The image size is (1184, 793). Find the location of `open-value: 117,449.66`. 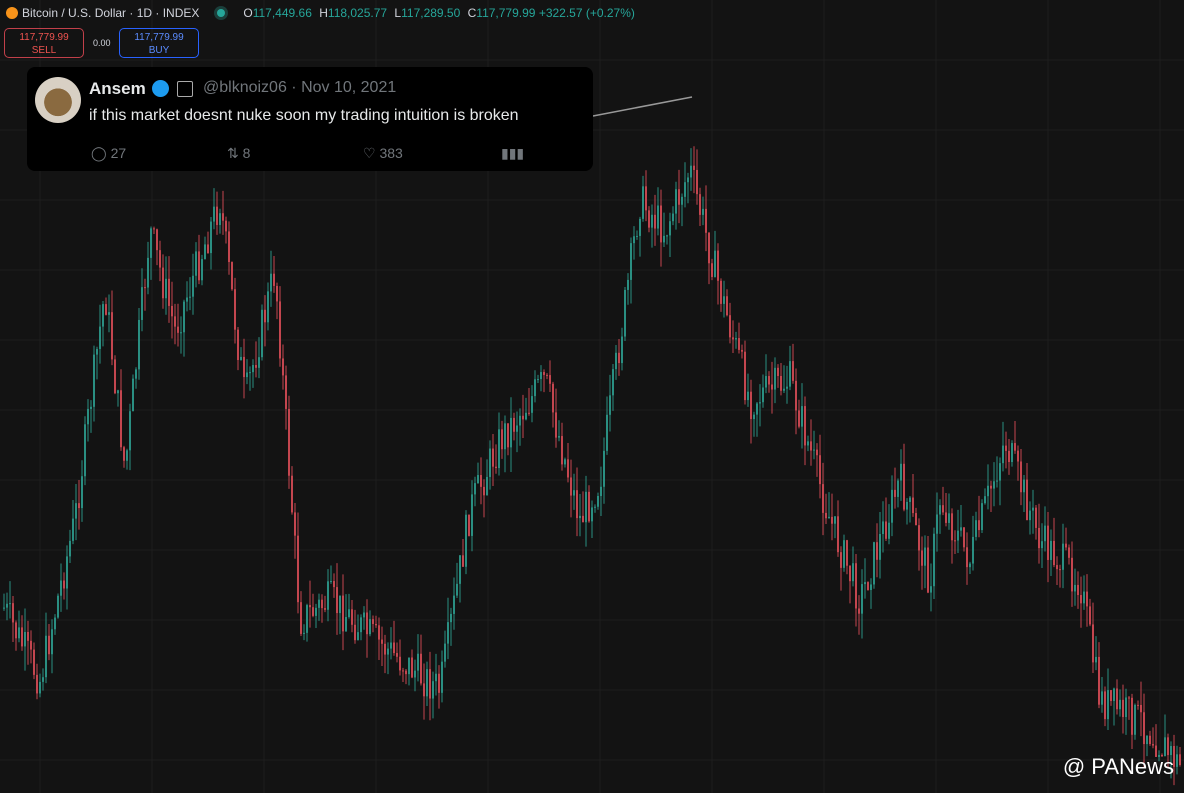

open-value: 117,449.66 is located at coordinates (282, 13).